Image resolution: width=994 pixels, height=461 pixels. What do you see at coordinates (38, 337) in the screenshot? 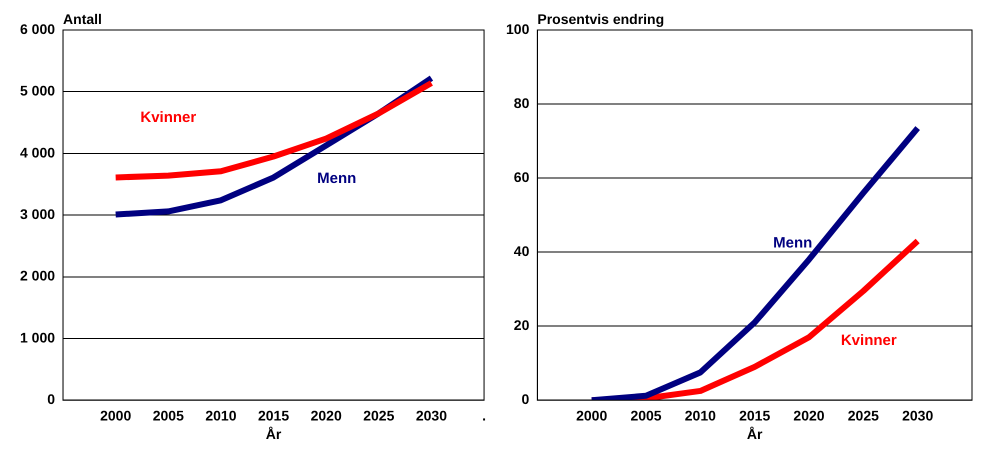
I see `y-tick-label: 1 000` at bounding box center [38, 337].